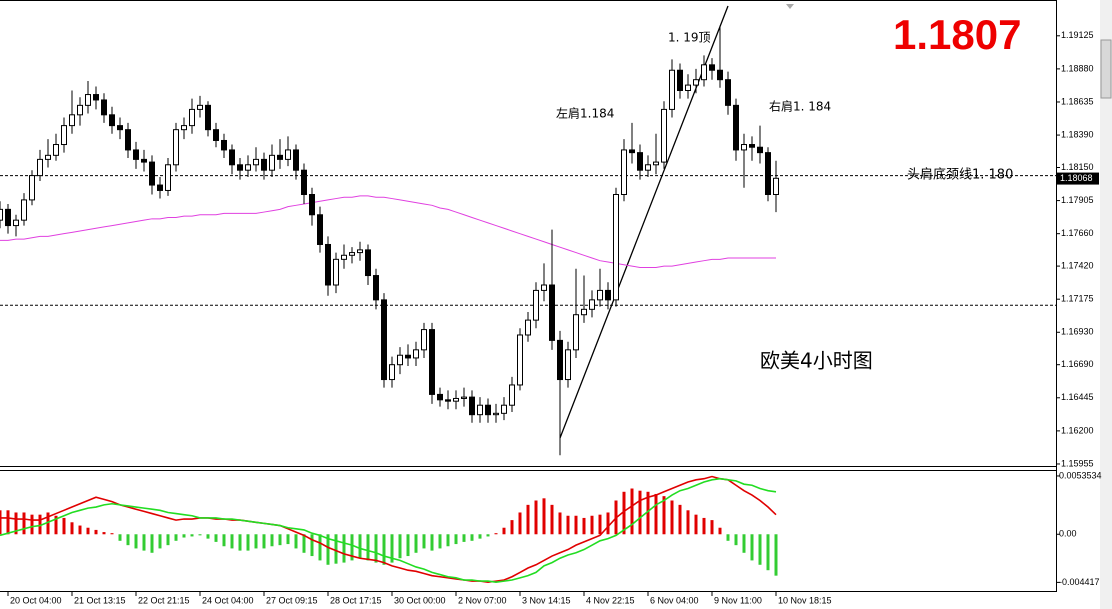  What do you see at coordinates (585, 113) in the screenshot?
I see `annotation: 左肩1.184` at bounding box center [585, 113].